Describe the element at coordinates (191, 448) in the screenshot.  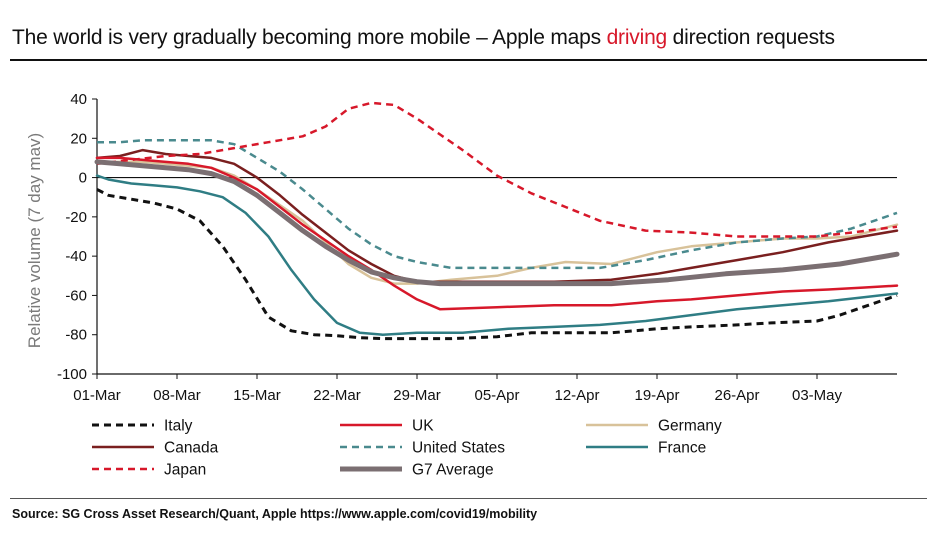
I see `legend-label: Canada` at that location.